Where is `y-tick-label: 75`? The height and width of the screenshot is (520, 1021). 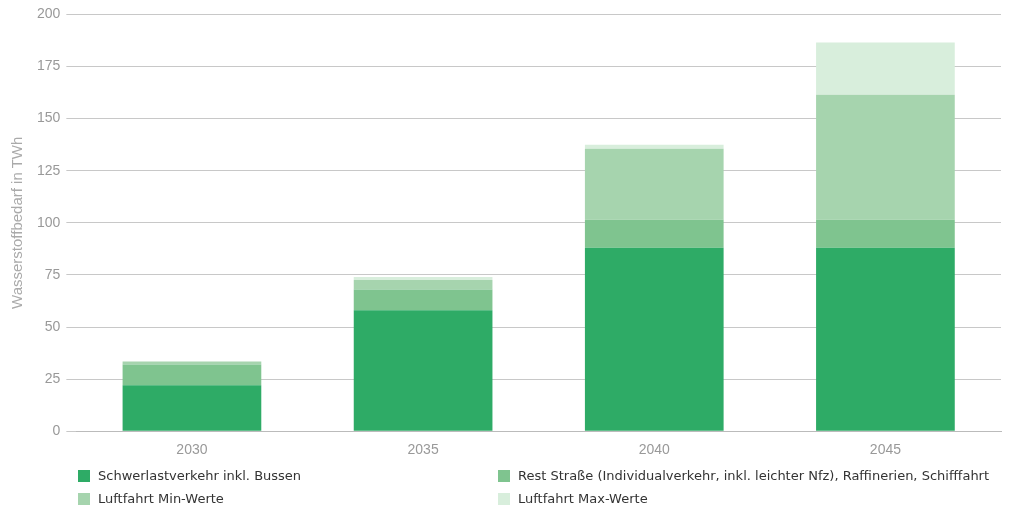 y-tick-label: 75 is located at coordinates (52, 273).